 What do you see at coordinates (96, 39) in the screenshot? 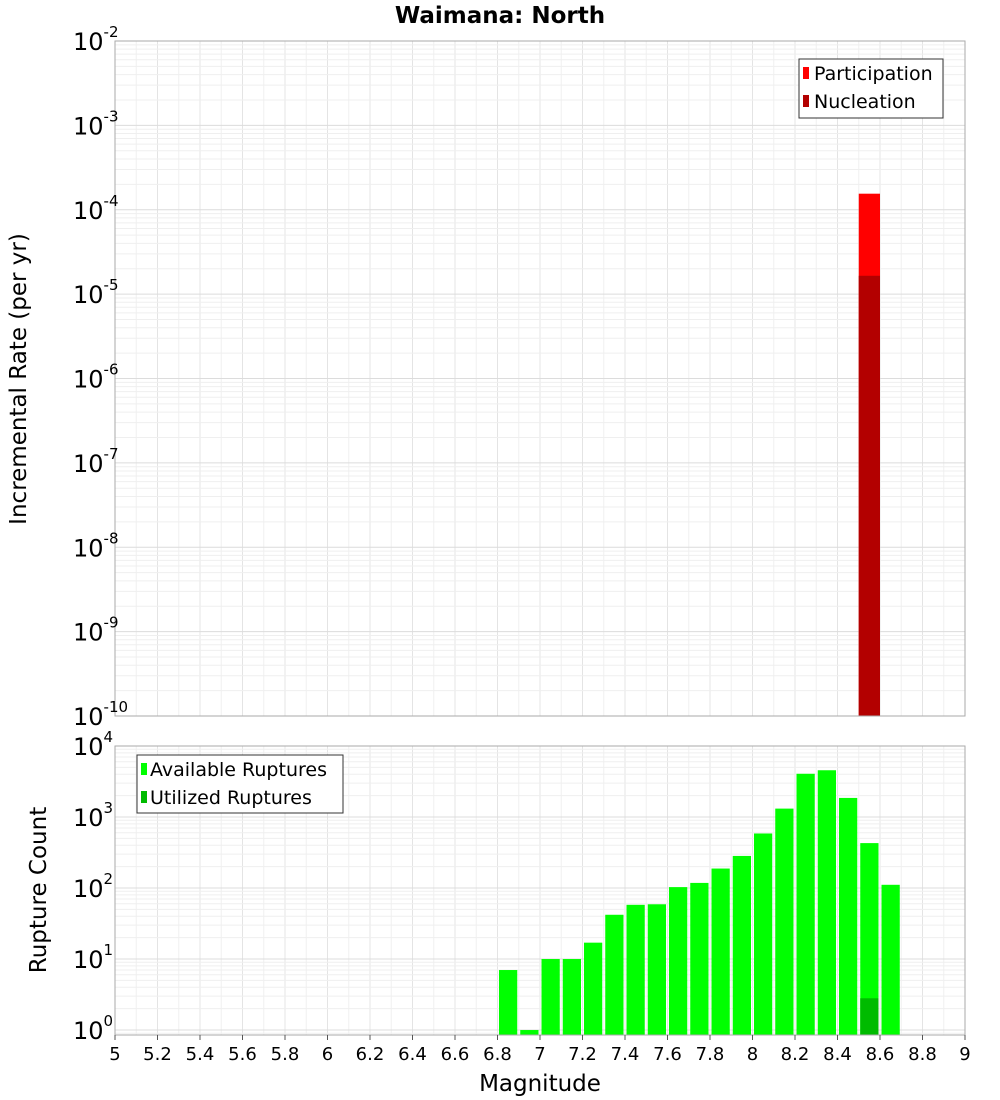
I see `y-tick-label: 10⁻²` at bounding box center [96, 39].